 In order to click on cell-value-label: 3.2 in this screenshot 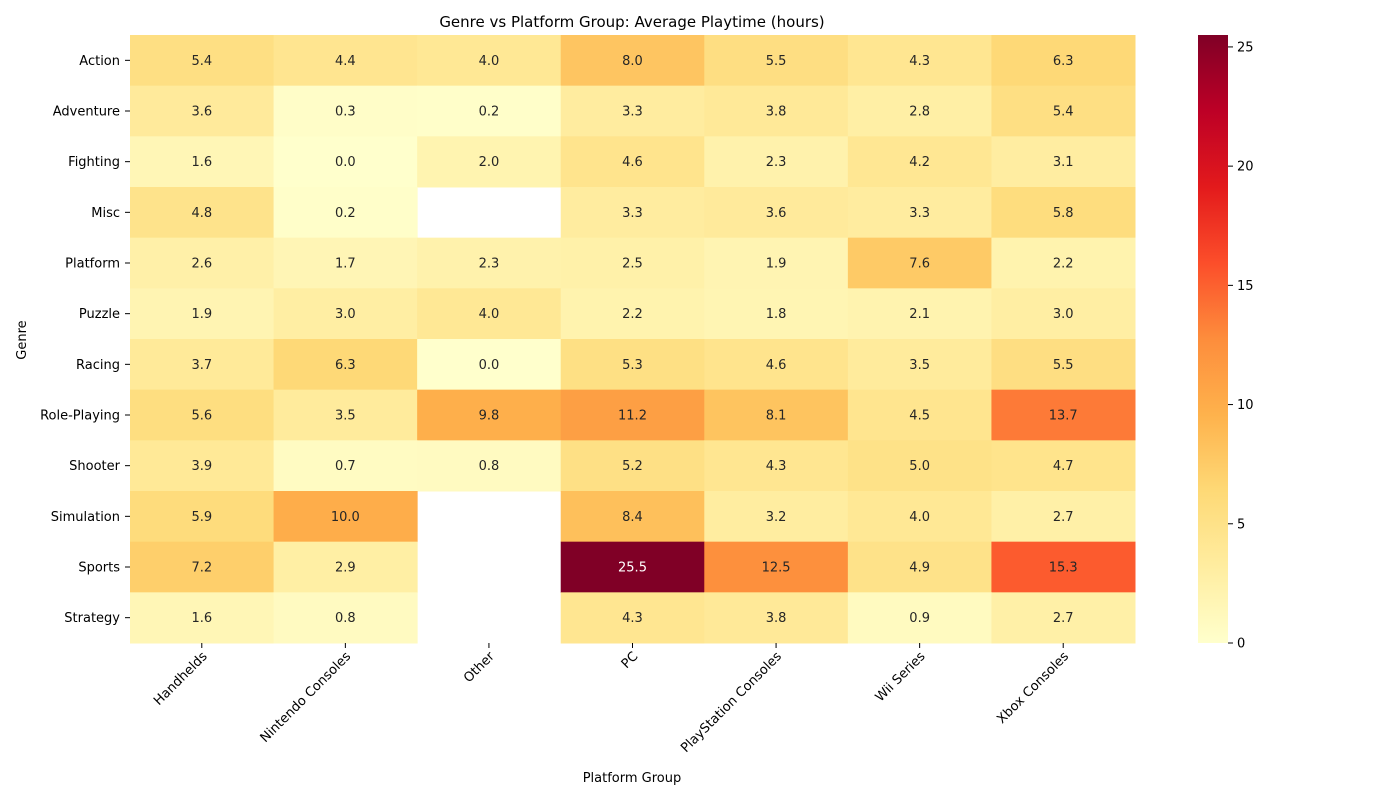, I will do `click(776, 517)`.